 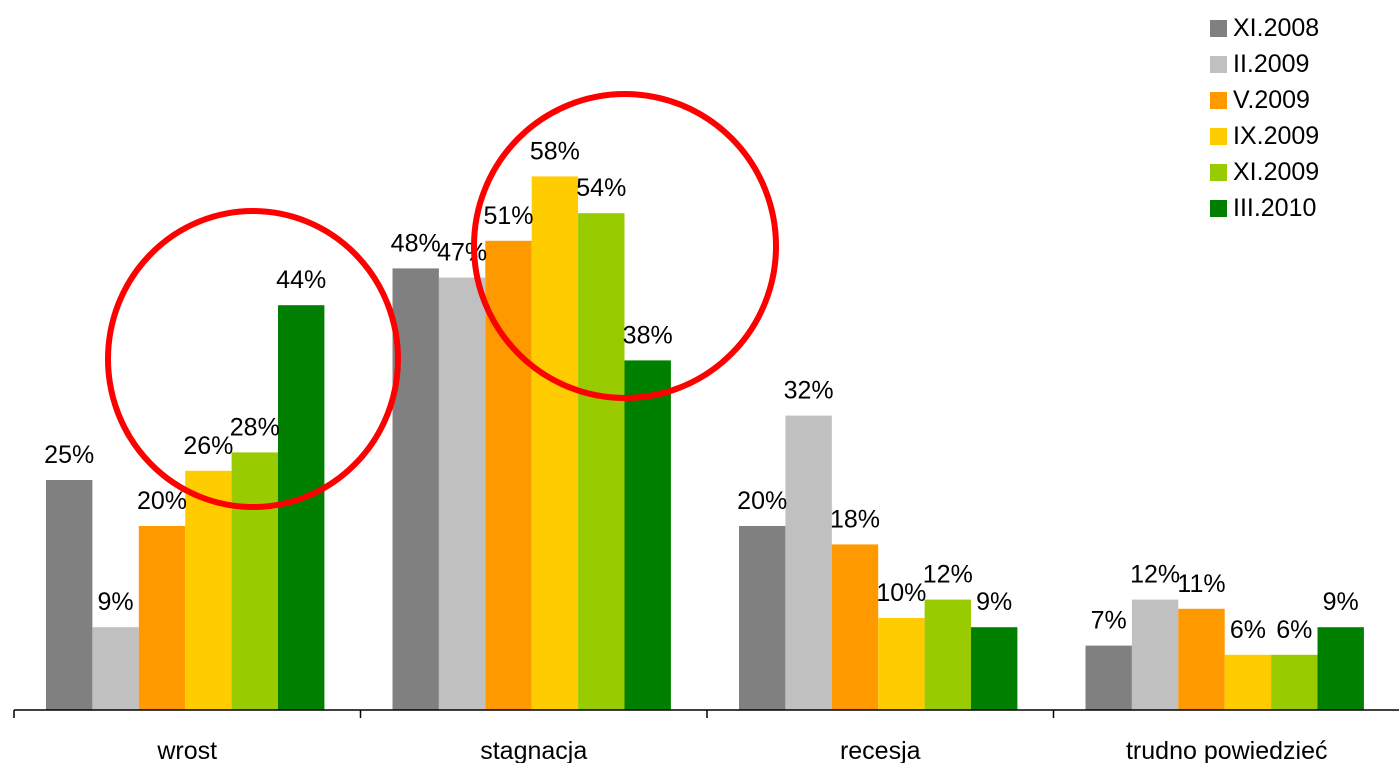 What do you see at coordinates (855, 627) in the screenshot?
I see `bar-recesja-v-2009` at bounding box center [855, 627].